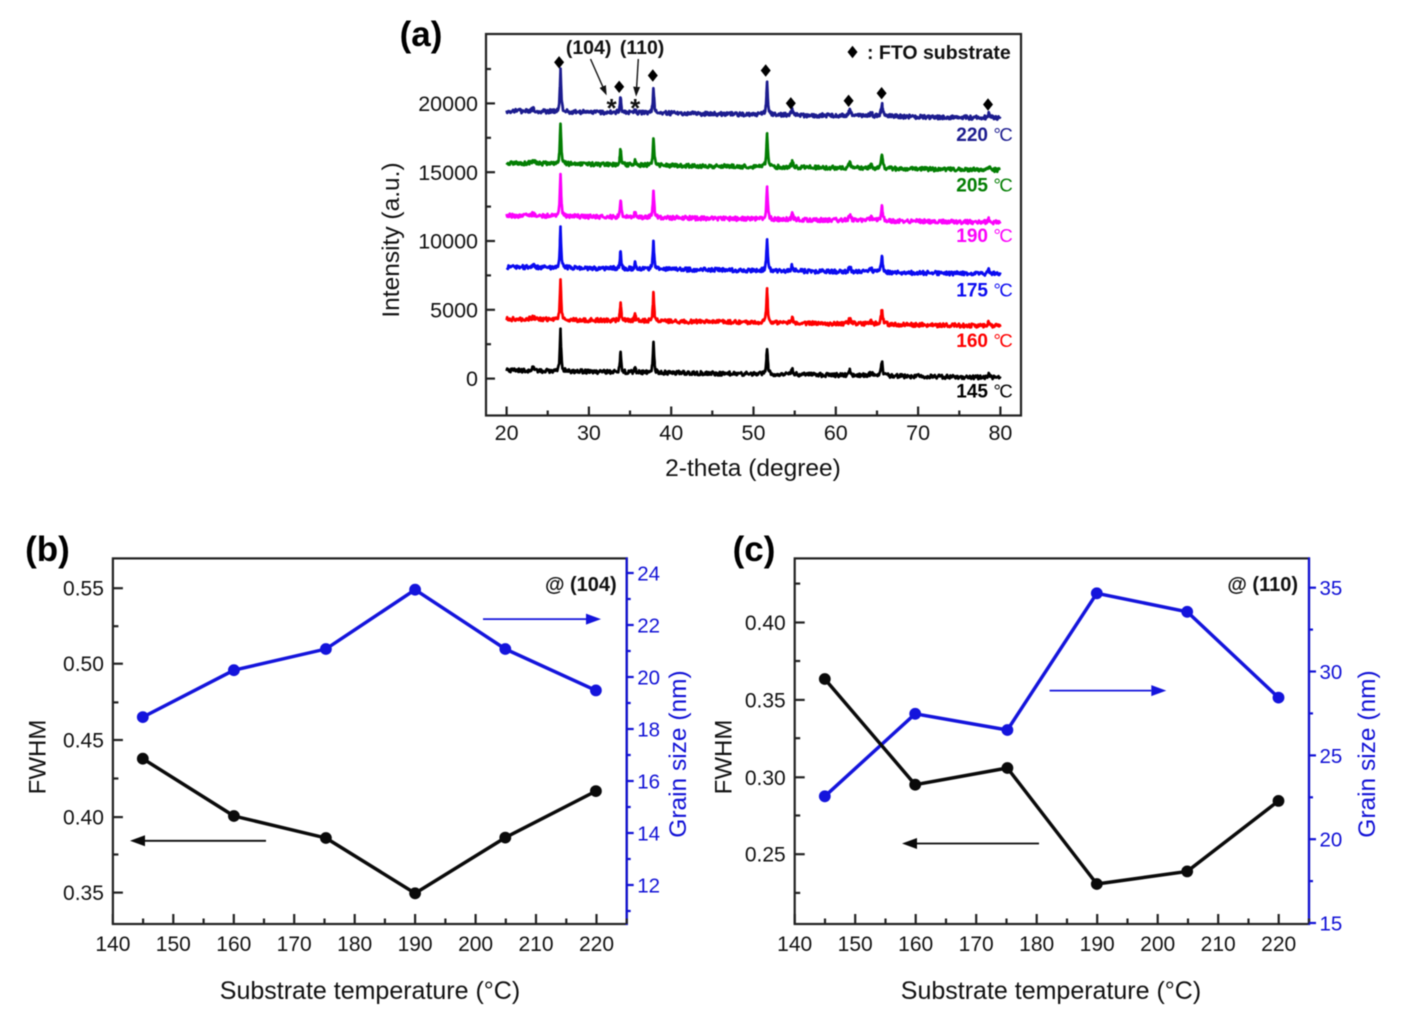  What do you see at coordinates (972, 291) in the screenshot?
I see `svg-text: 175` at bounding box center [972, 291].